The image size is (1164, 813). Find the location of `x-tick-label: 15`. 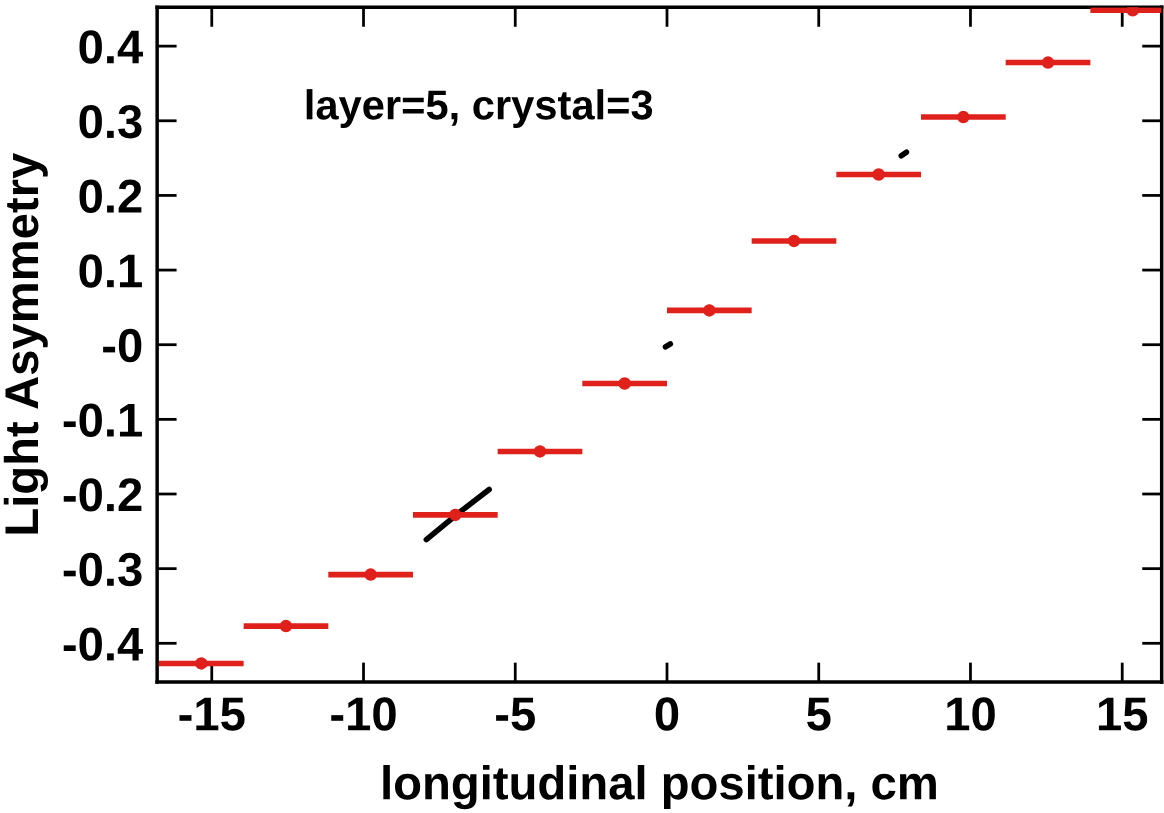

x-tick-label: 15 is located at coordinates (1123, 714).